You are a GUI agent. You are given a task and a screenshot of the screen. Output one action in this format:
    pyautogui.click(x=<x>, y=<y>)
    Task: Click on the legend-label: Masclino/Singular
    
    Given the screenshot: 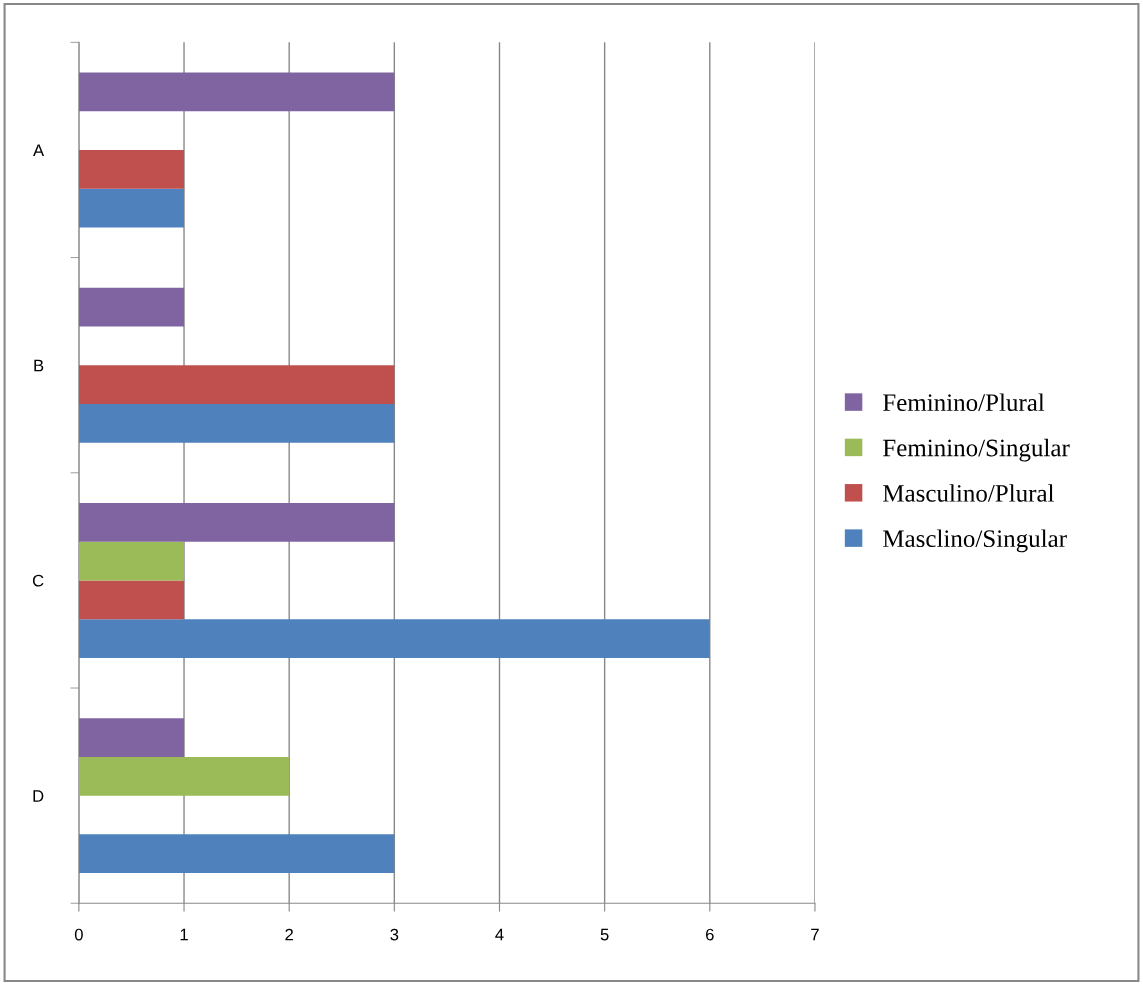 What is the action you would take?
    pyautogui.click(x=975, y=541)
    